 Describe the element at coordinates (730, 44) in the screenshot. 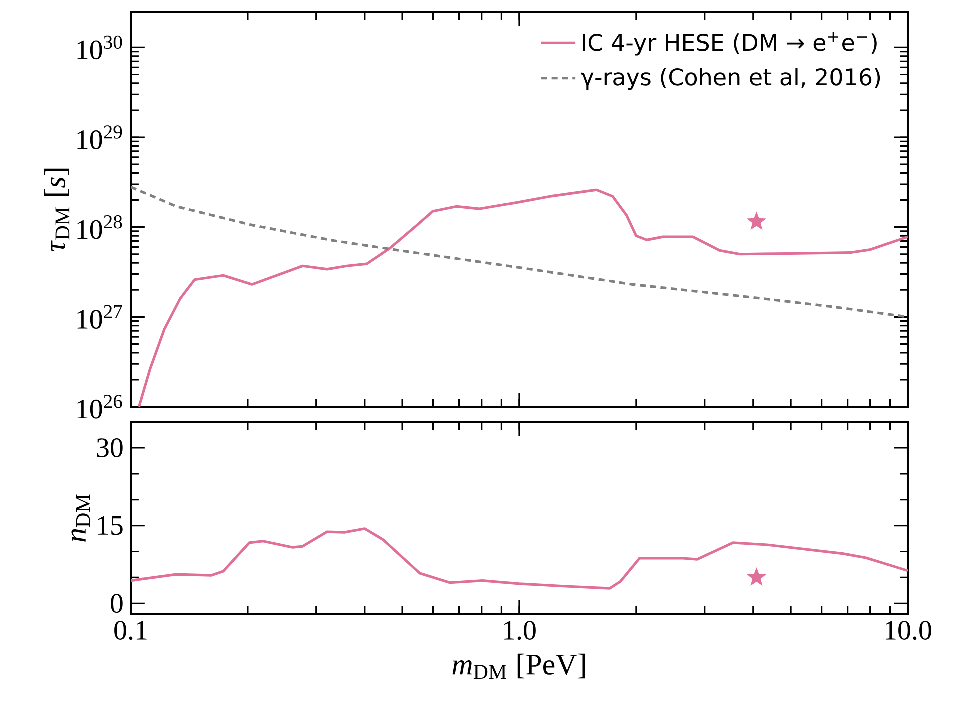

I see `legend-label: IC 4-yr HESE (DM → e$^{+}$e$^{−}$)` at that location.